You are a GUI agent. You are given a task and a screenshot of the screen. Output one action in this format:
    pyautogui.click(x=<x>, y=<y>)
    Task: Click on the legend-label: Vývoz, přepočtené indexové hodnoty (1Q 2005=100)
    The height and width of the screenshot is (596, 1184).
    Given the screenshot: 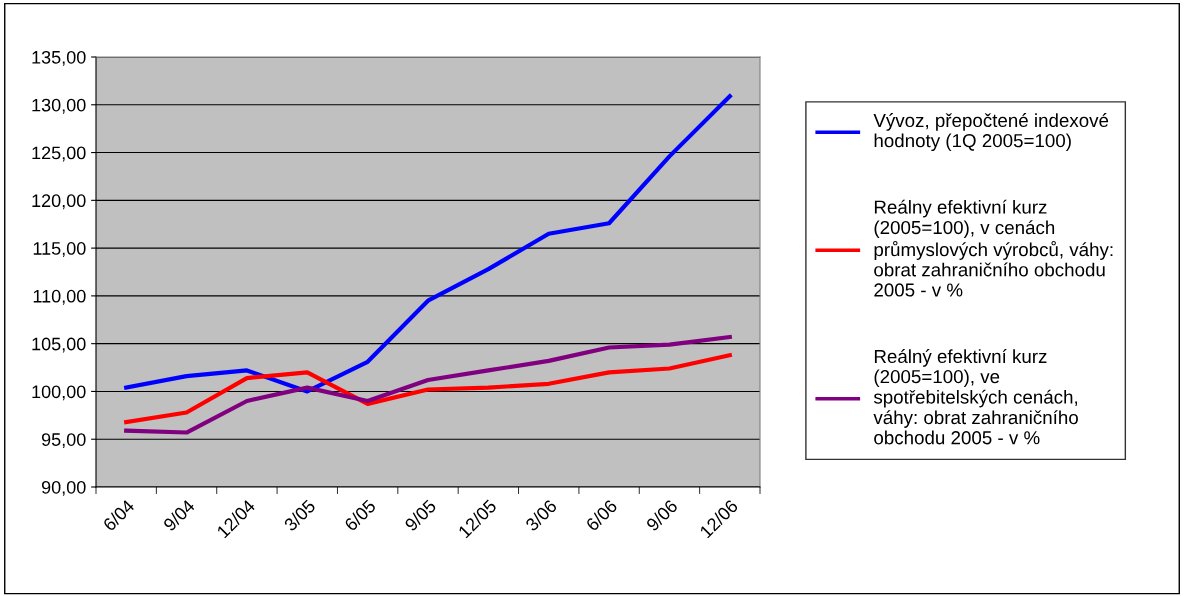 What is the action you would take?
    pyautogui.click(x=991, y=132)
    